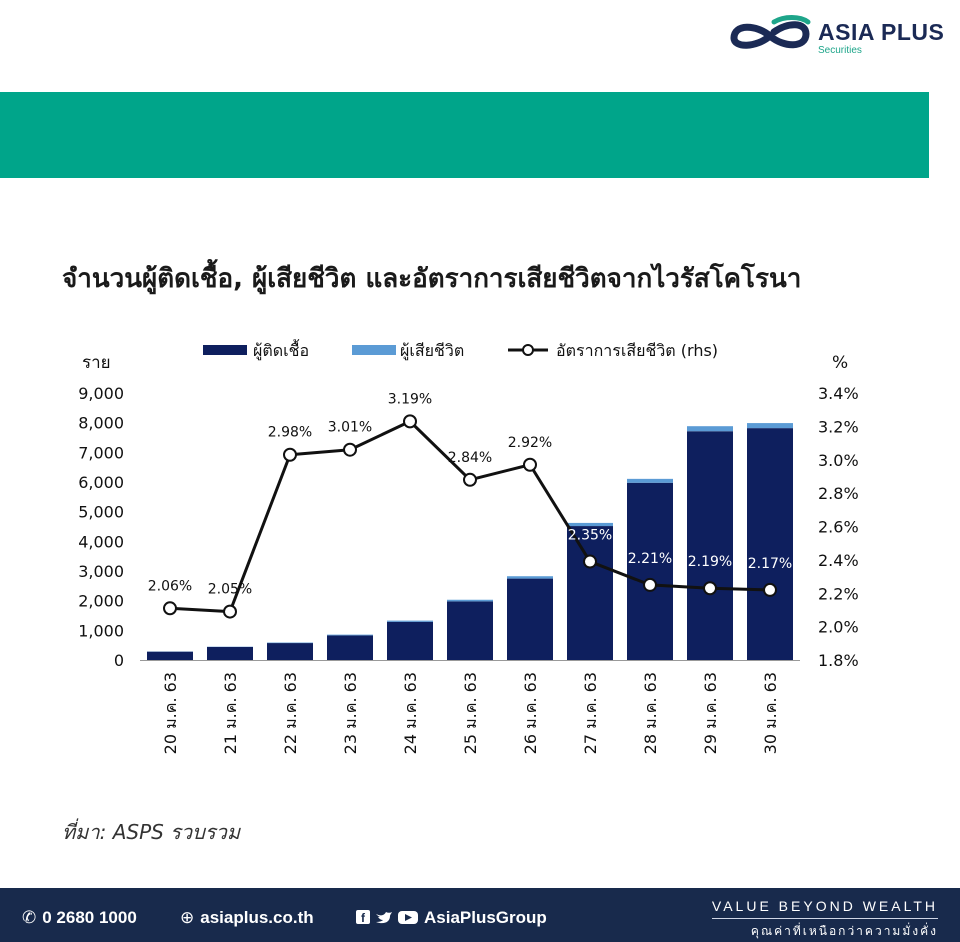 The height and width of the screenshot is (942, 960). What do you see at coordinates (350, 713) in the screenshot?
I see `x-tick-label: 23 ม.ค. 63` at bounding box center [350, 713].